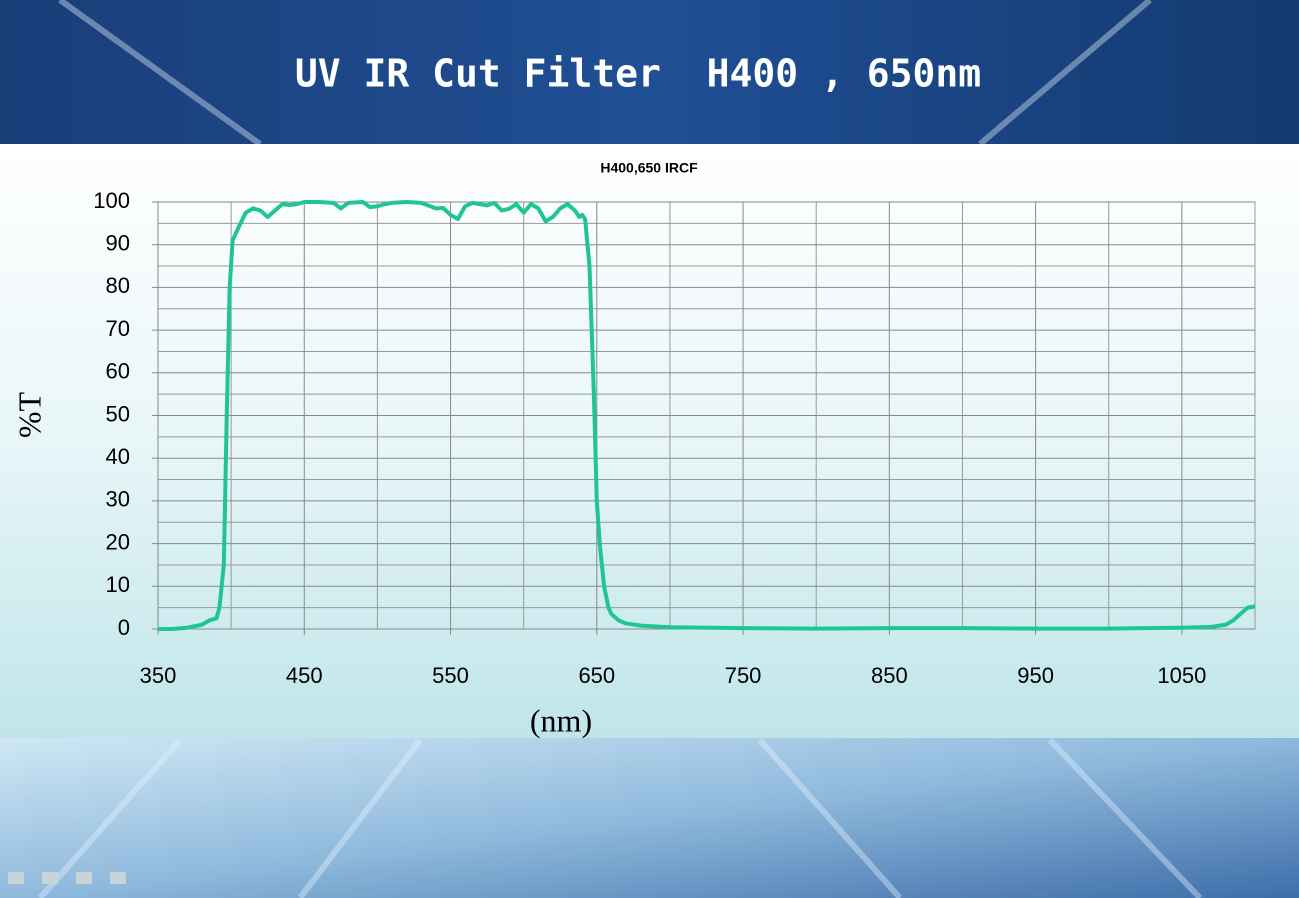  I want to click on y-tick-label: 20, so click(118, 541).